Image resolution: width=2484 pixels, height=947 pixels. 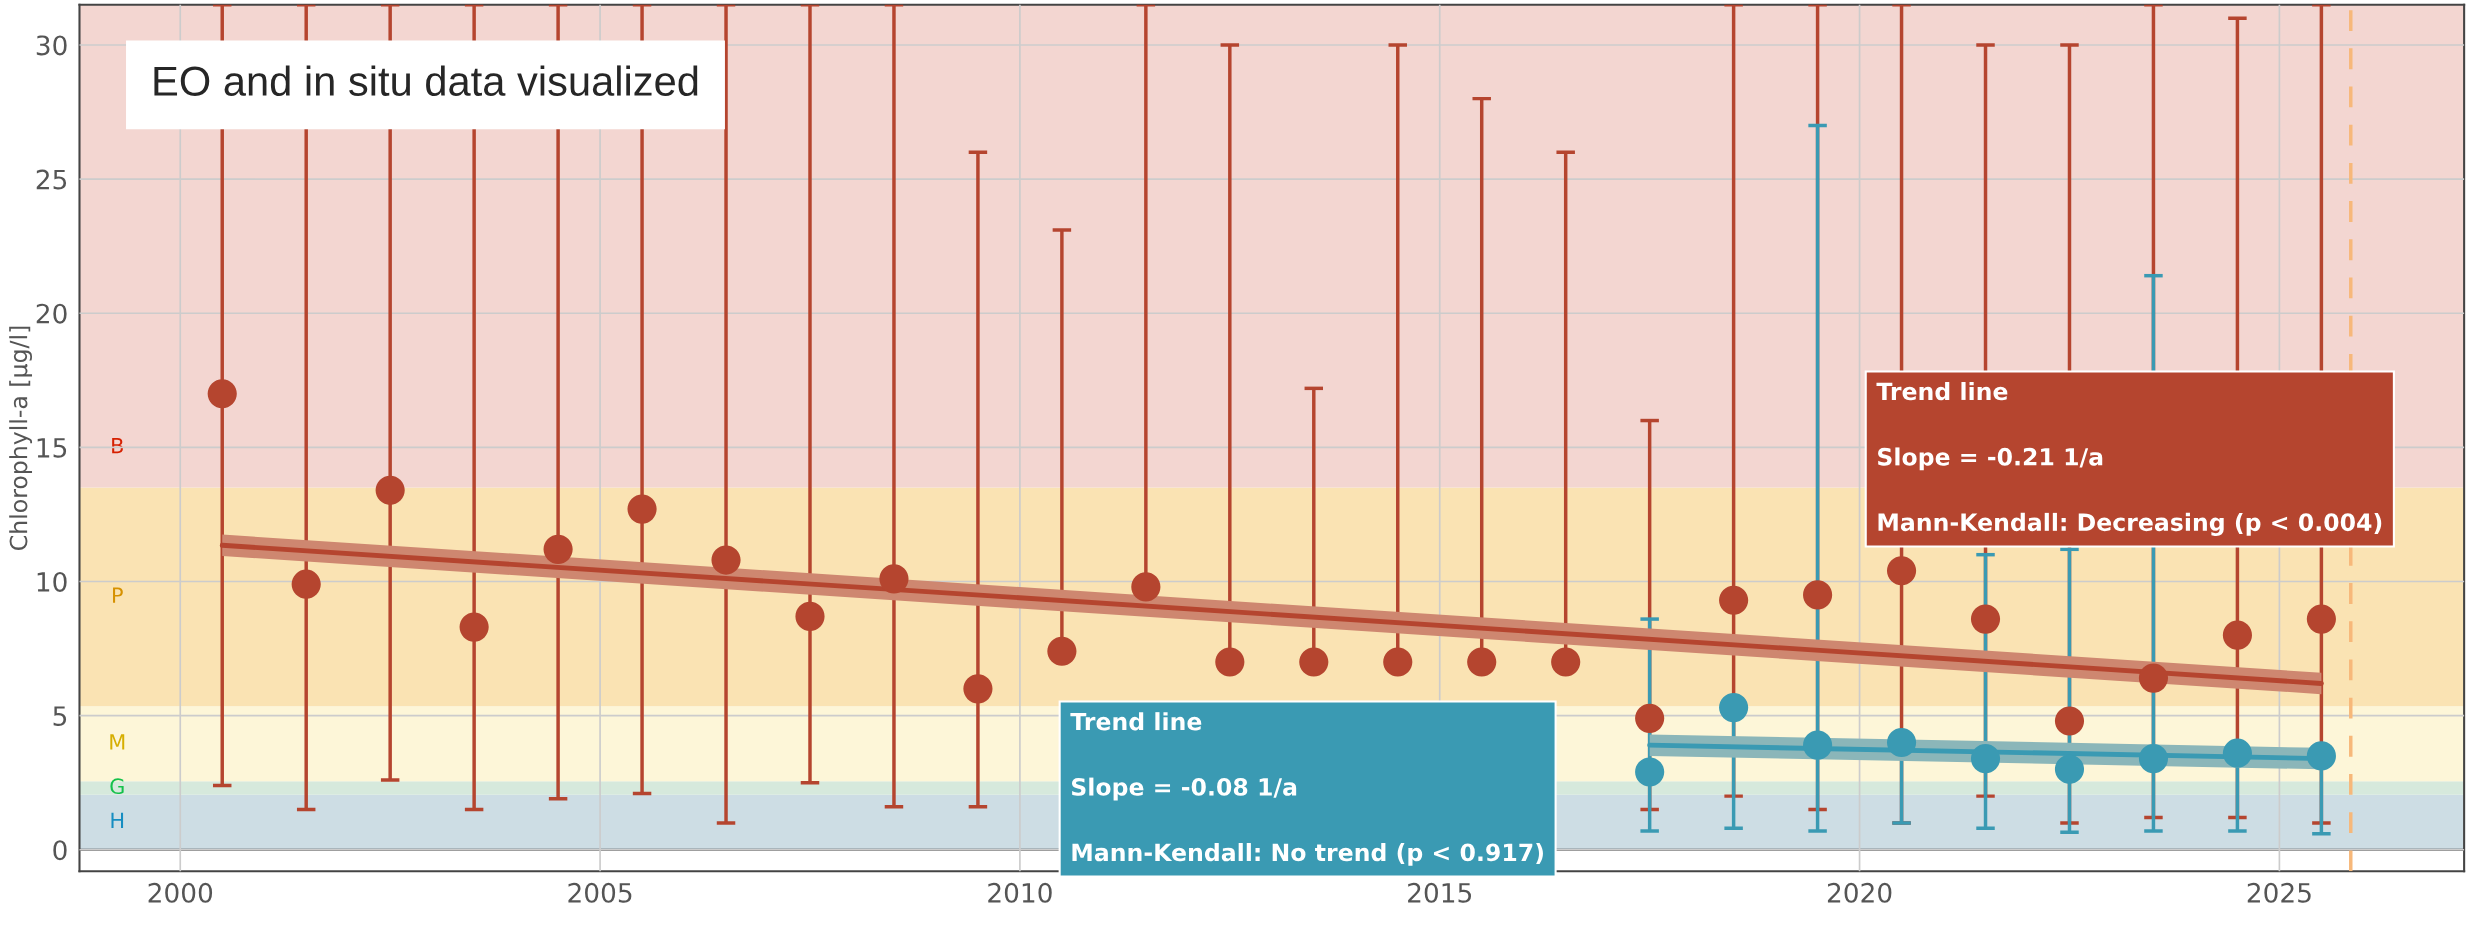 What do you see at coordinates (52, 581) in the screenshot?
I see `y-tick-label: 10` at bounding box center [52, 581].